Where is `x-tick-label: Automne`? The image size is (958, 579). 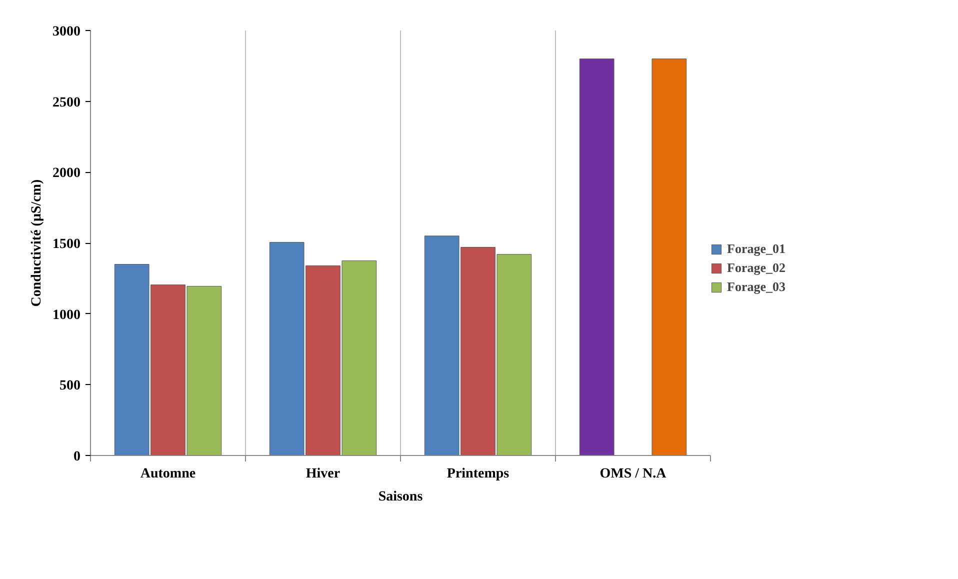 x-tick-label: Automne is located at coordinates (168, 474).